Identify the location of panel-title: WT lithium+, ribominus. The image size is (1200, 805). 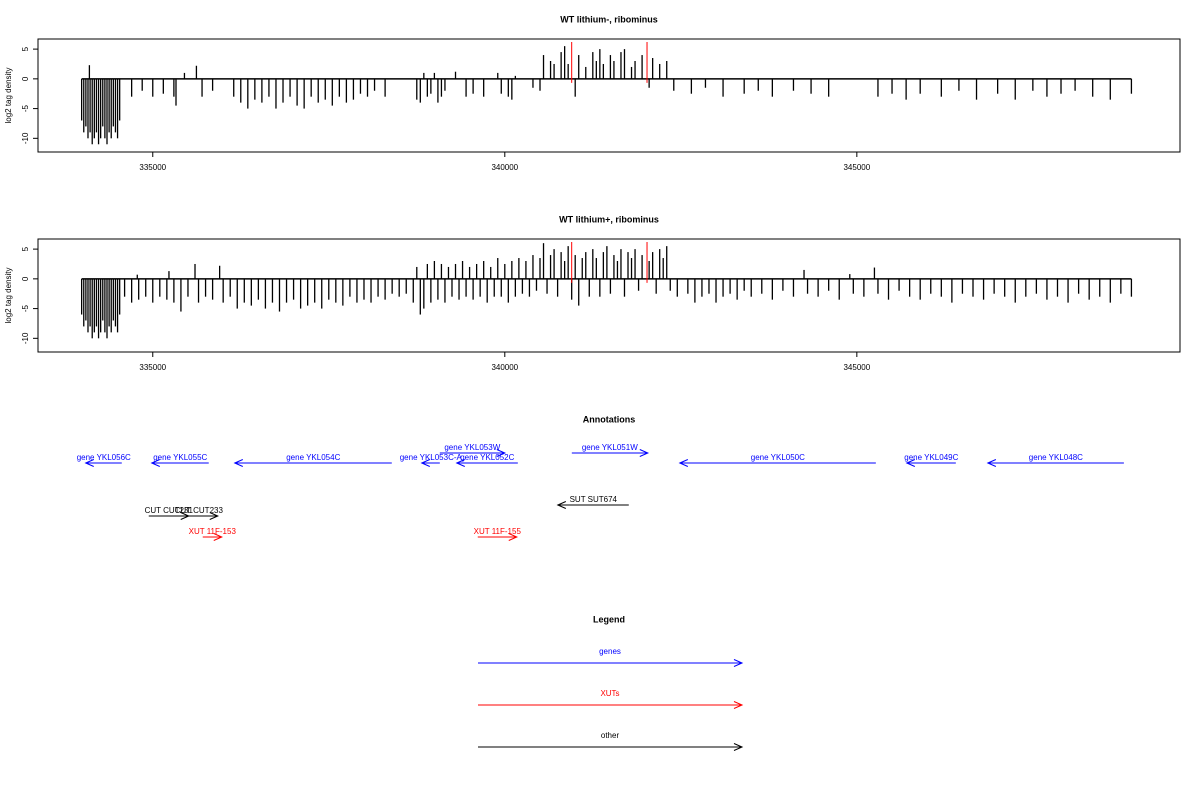
(609, 219).